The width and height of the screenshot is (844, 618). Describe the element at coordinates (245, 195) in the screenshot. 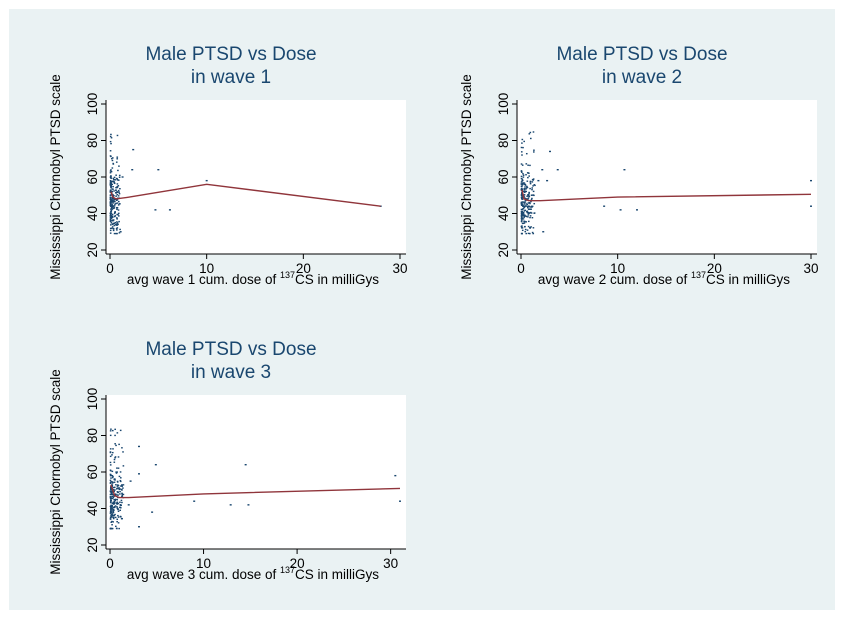

I see `fit-line` at that location.